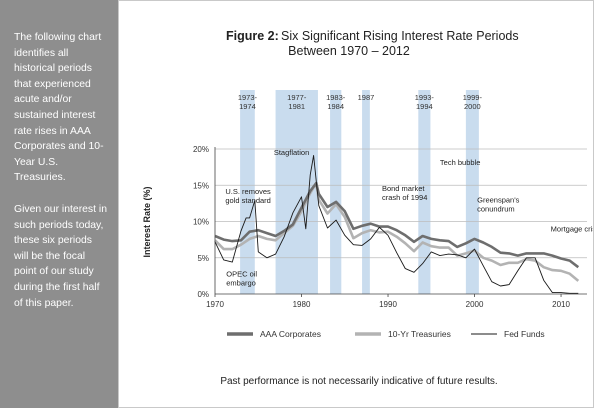 The image size is (594, 412). What do you see at coordinates (296, 106) in the screenshot?
I see `period-label: 1981` at bounding box center [296, 106].